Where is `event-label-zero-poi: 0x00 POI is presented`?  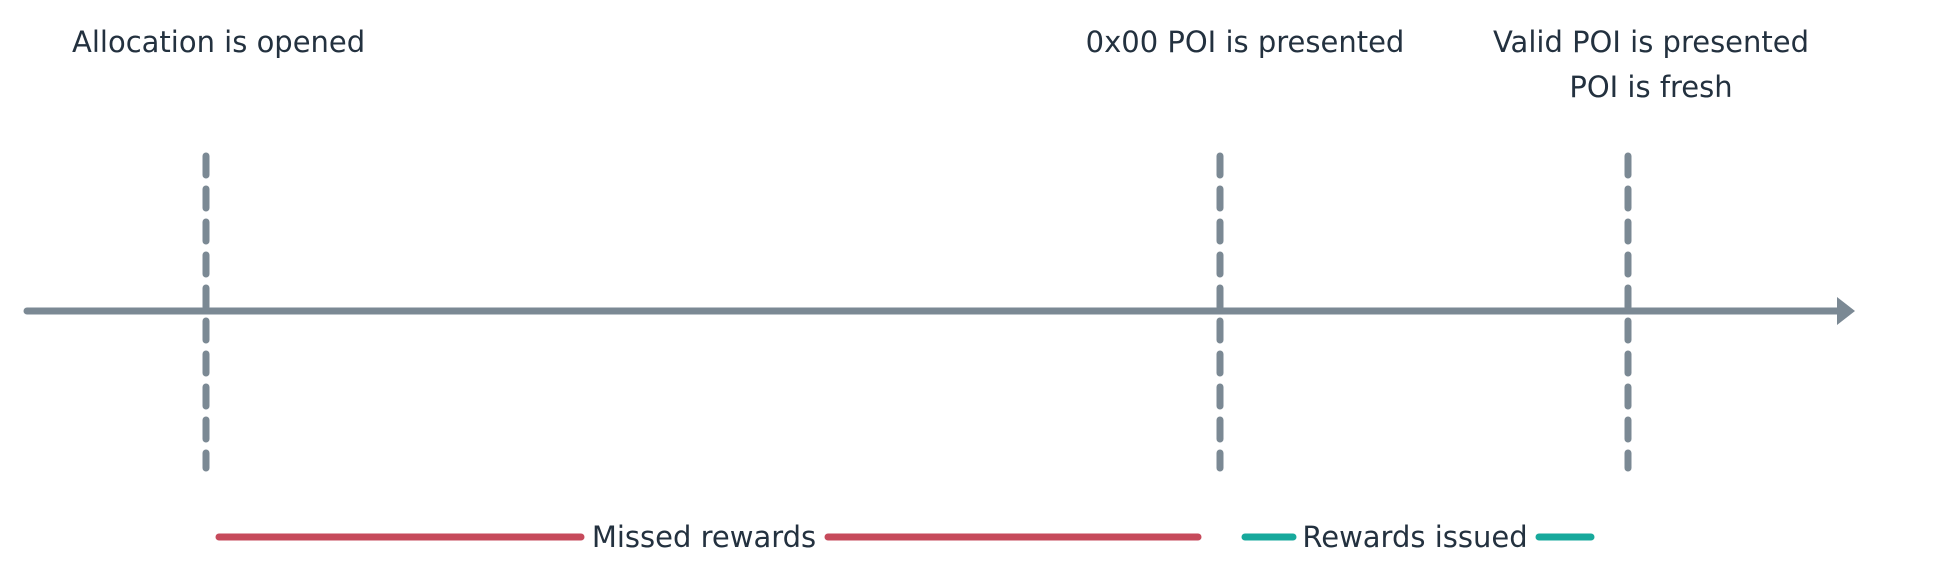
event-label-zero-poi: 0x00 POI is presented is located at coordinates (1245, 42).